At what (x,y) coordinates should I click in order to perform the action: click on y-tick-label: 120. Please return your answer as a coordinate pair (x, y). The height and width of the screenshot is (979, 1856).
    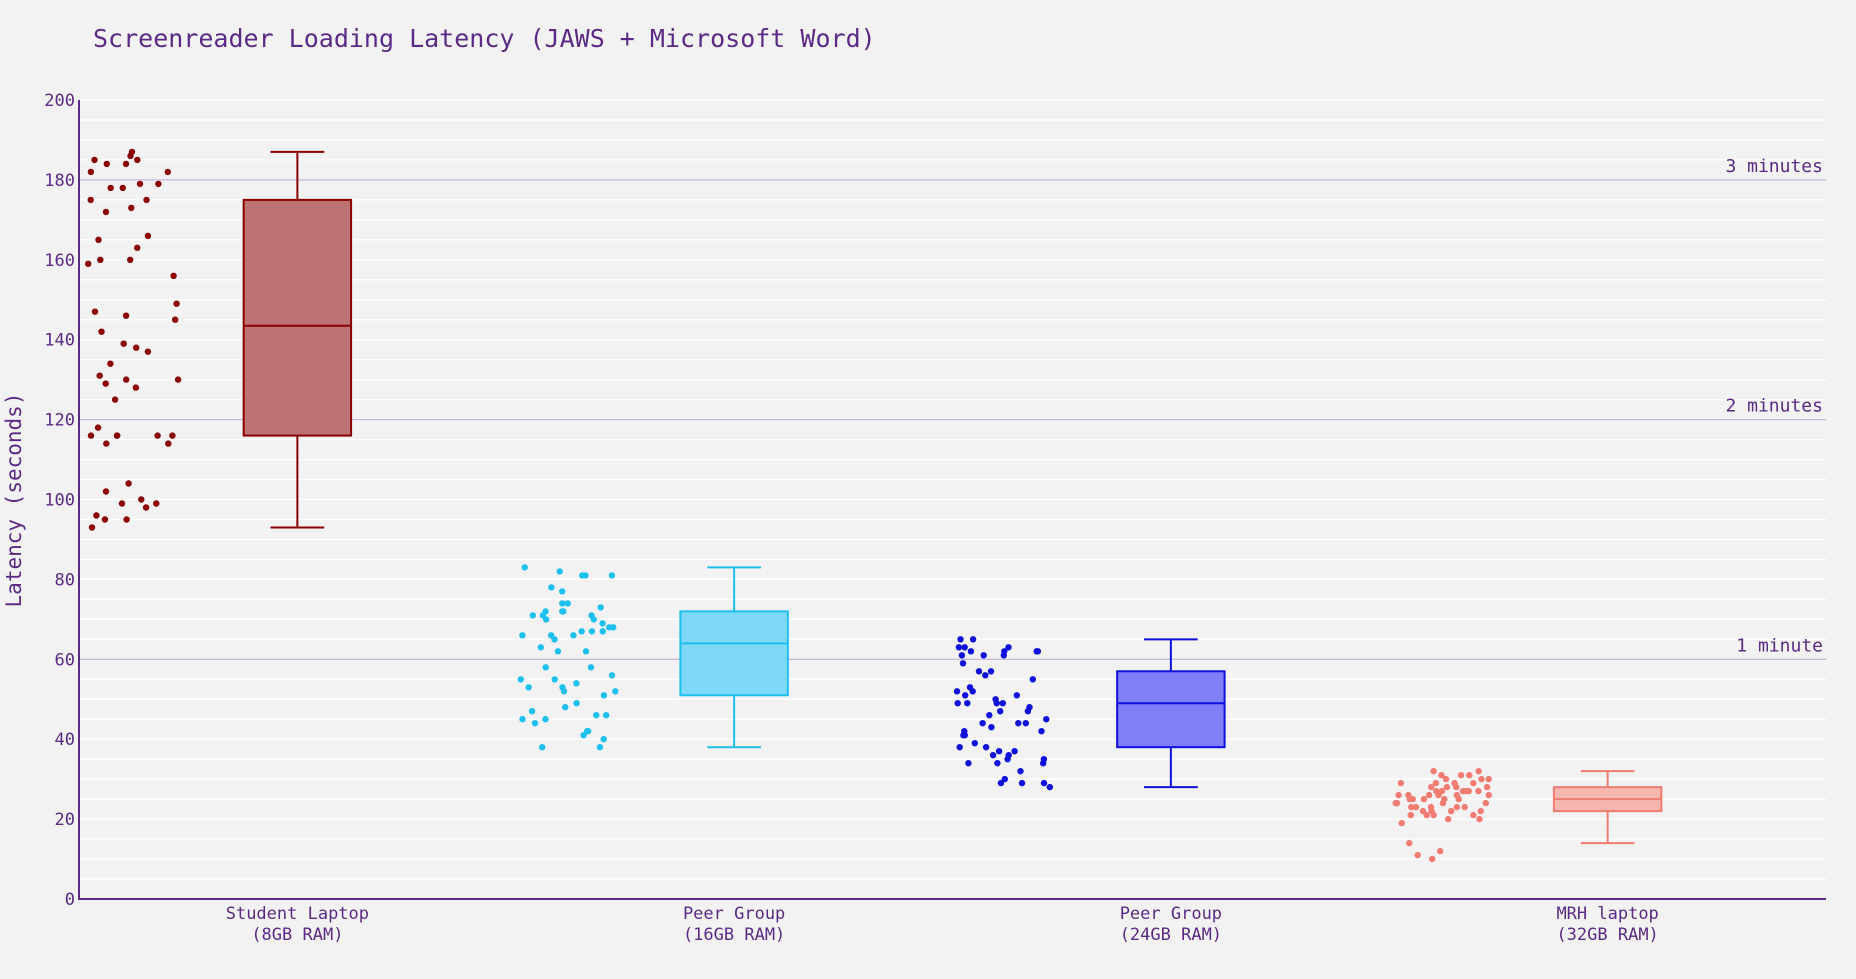
    Looking at the image, I should click on (59, 421).